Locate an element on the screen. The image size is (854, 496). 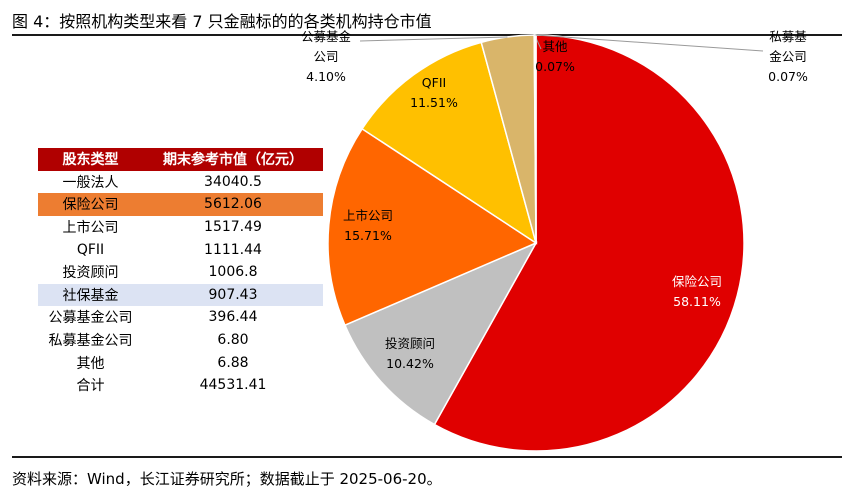
market-value-cell: 44531.41 is located at coordinates (233, 385).